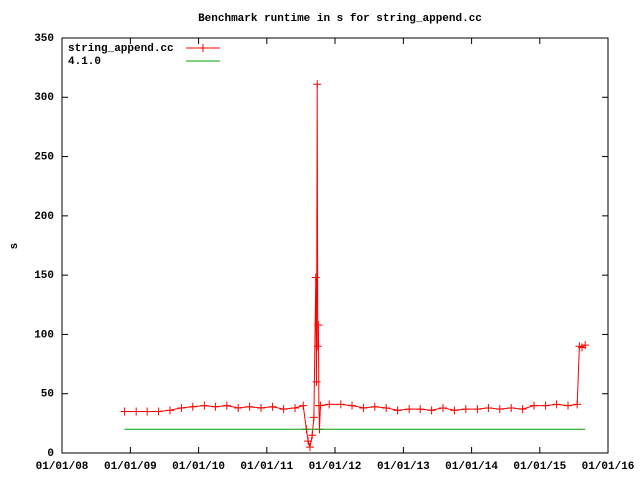 This screenshot has height=480, width=640. What do you see at coordinates (130, 467) in the screenshot?
I see `x-tick-label: 01/01/09` at bounding box center [130, 467].